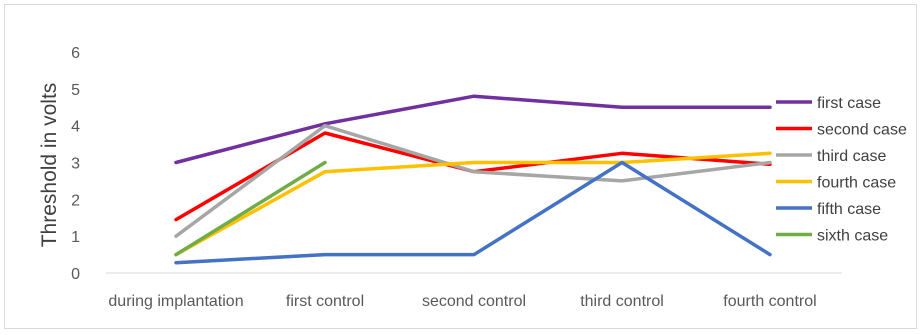 This screenshot has width=923, height=335. Describe the element at coordinates (474, 301) in the screenshot. I see `x-tick-label: second control` at that location.